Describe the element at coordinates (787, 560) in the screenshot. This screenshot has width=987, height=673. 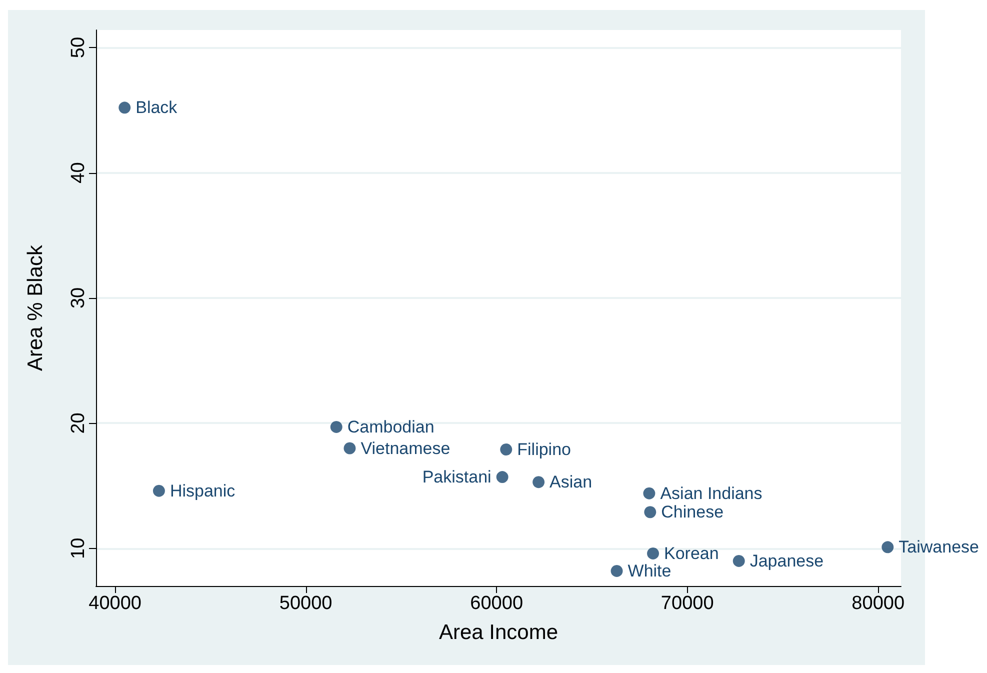
I see `annotation: Japanese` at that location.